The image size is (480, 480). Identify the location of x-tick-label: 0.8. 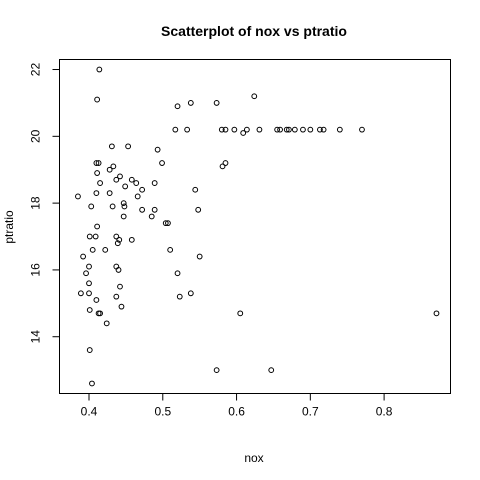
(384, 412).